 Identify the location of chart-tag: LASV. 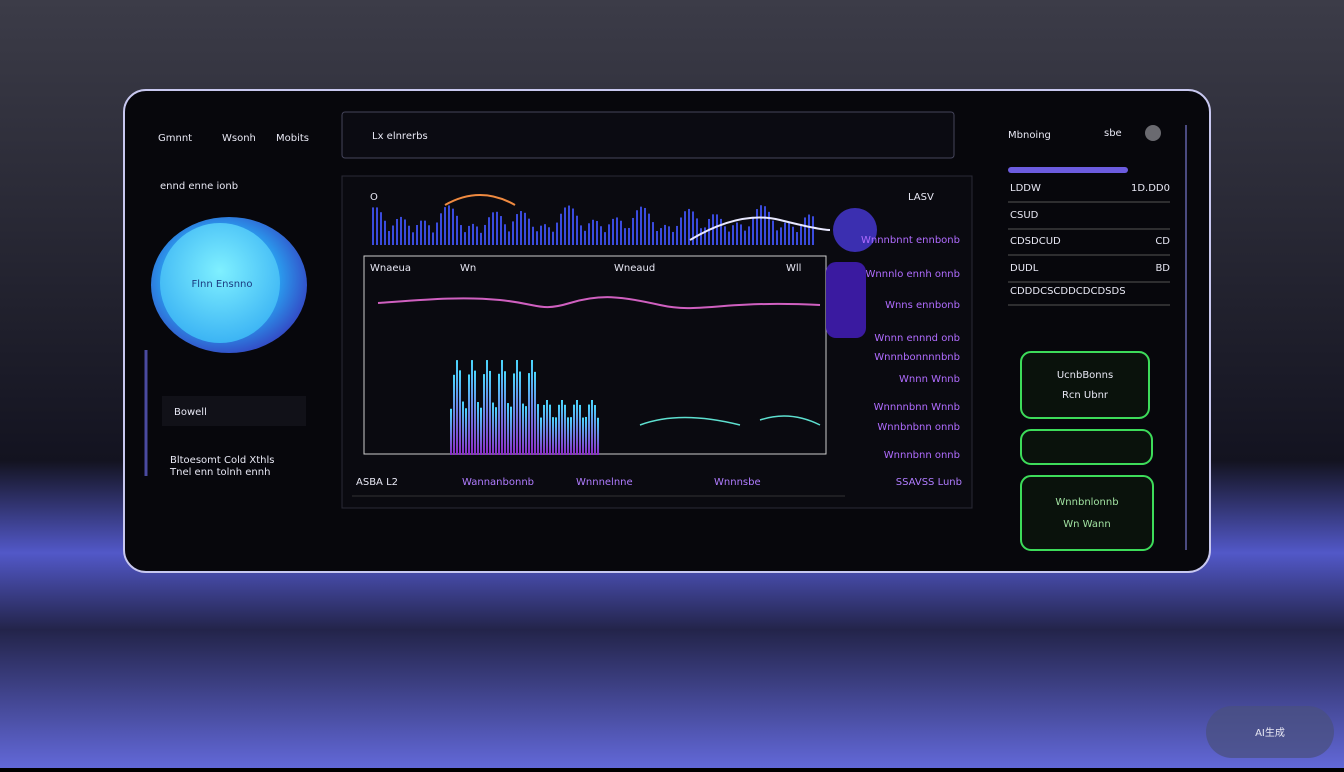
(921, 197).